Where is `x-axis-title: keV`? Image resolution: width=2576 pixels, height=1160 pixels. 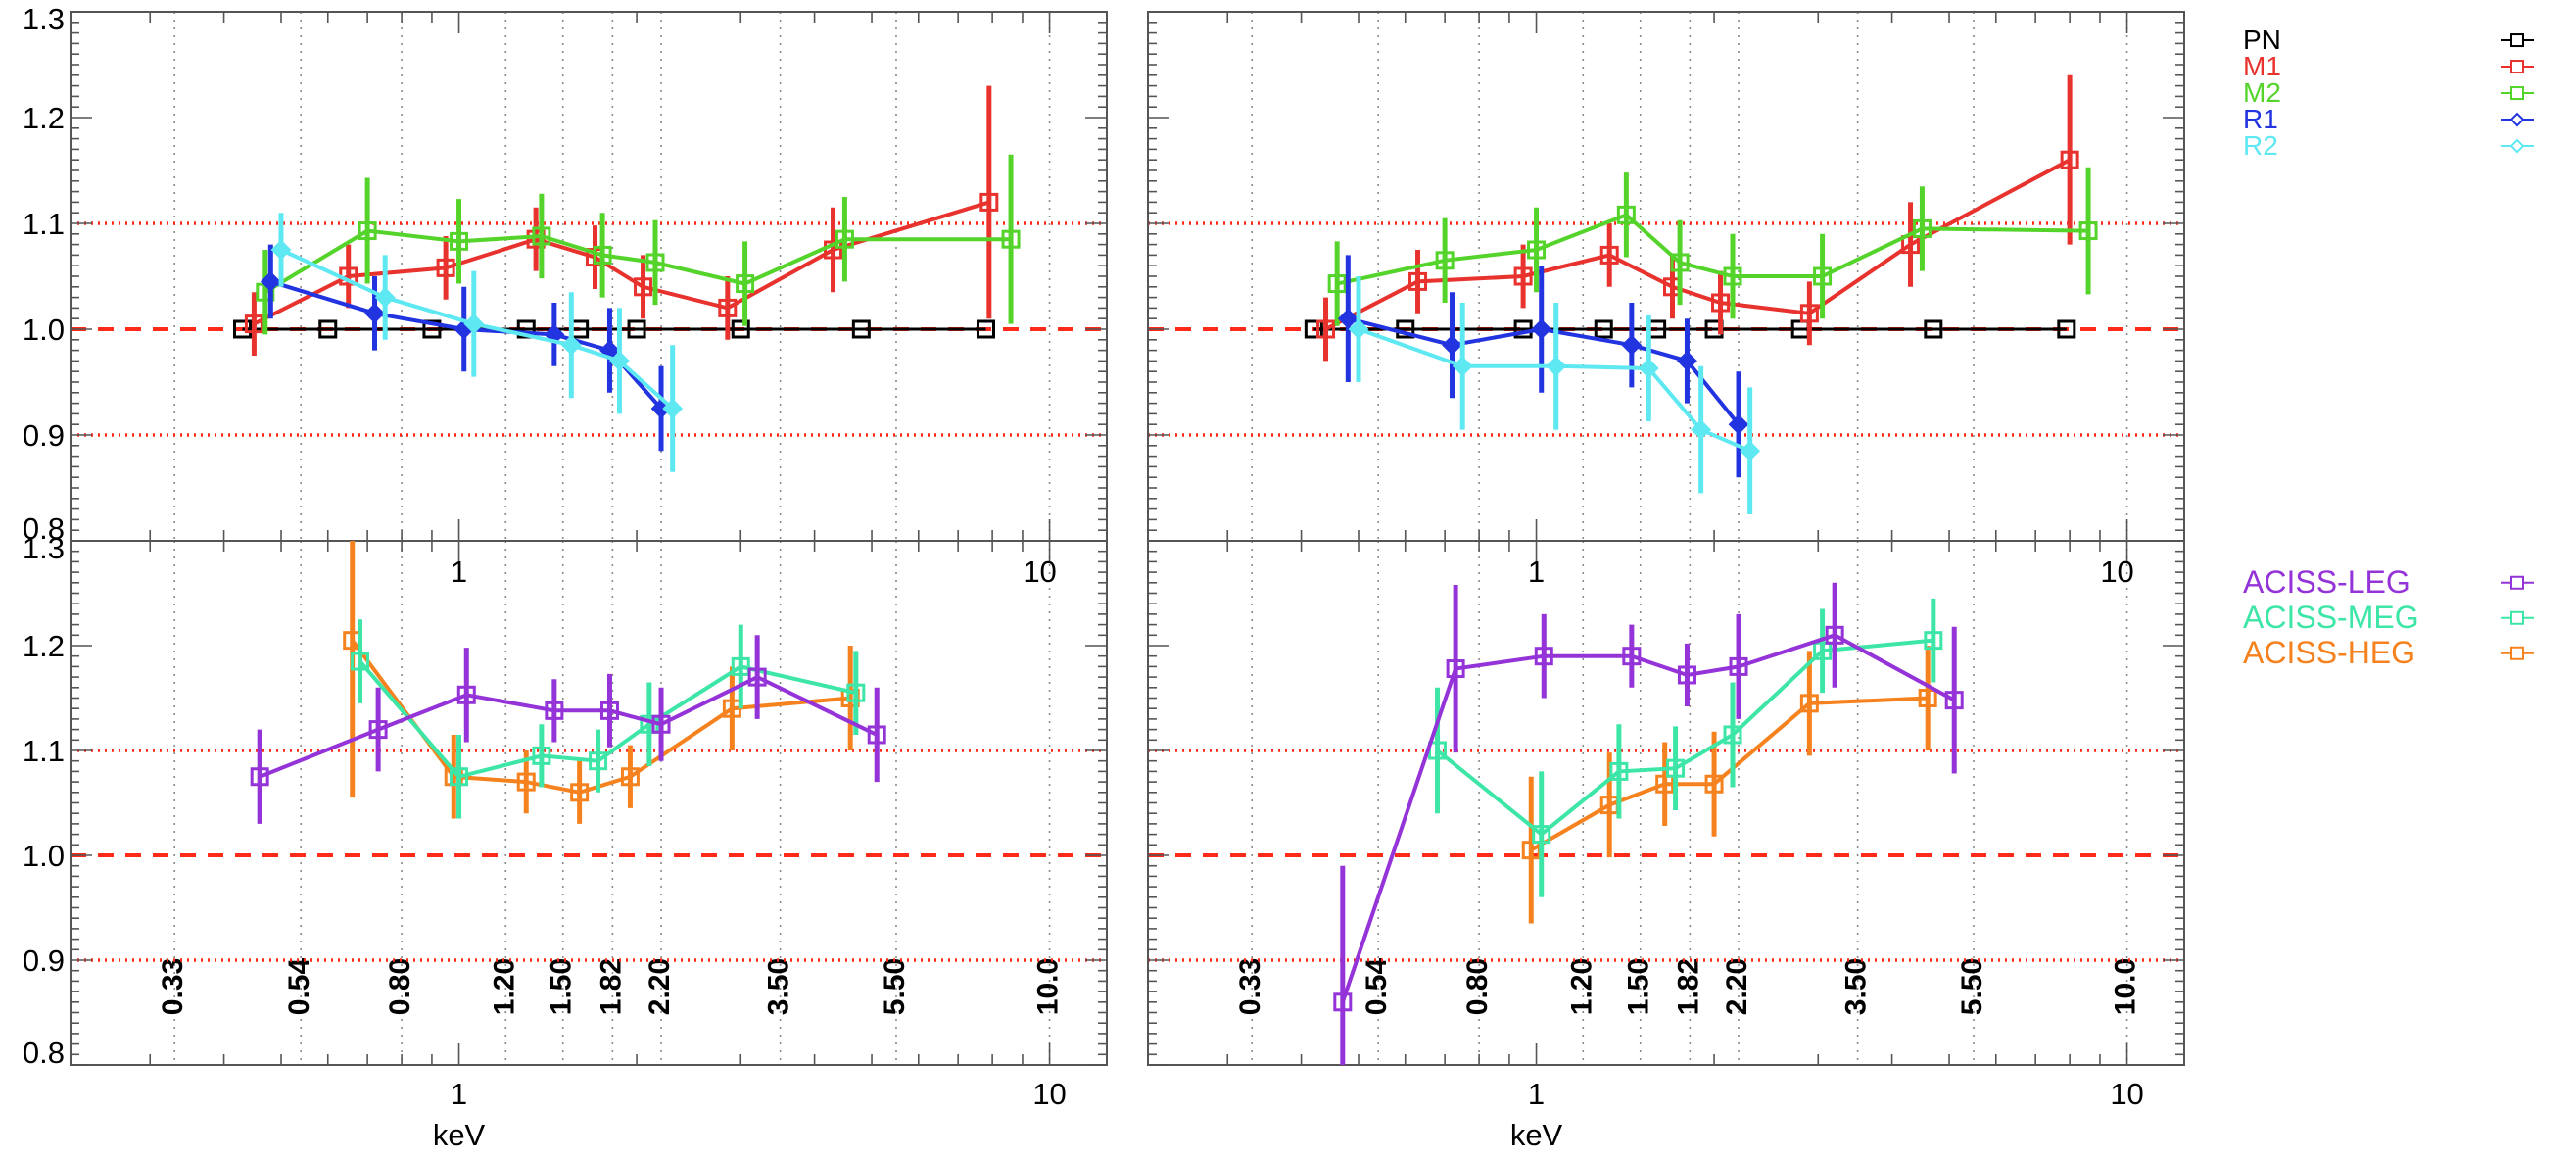 x-axis-title: keV is located at coordinates (460, 1135).